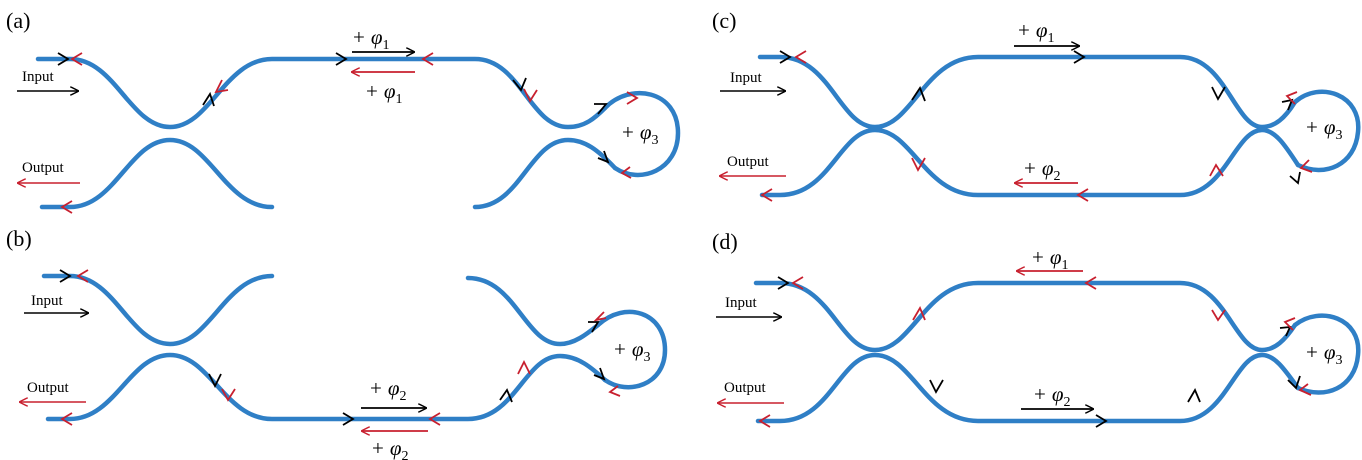 This screenshot has width=1362, height=460. What do you see at coordinates (533, 311) in the screenshot?
I see `waveguide-b-top-right` at bounding box center [533, 311].